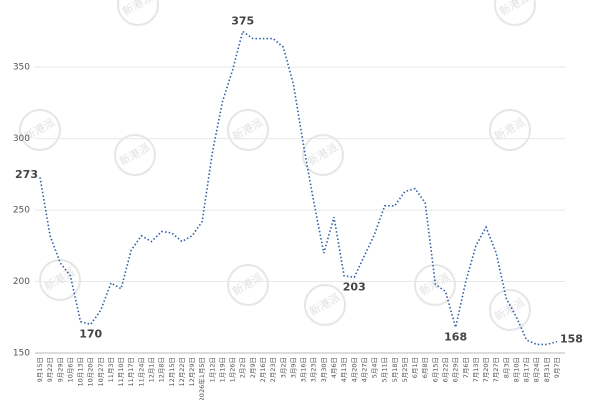 The height and width of the screenshot is (400, 600). What do you see at coordinates (172, 372) in the screenshot?
I see `x-tick-label: 12月15日` at bounding box center [172, 372].